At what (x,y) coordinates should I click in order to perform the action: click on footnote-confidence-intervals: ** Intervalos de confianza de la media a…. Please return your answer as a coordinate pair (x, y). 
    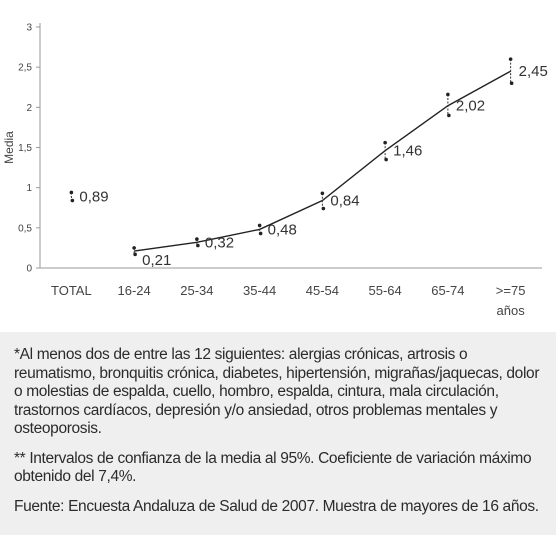
    Looking at the image, I should click on (273, 467).